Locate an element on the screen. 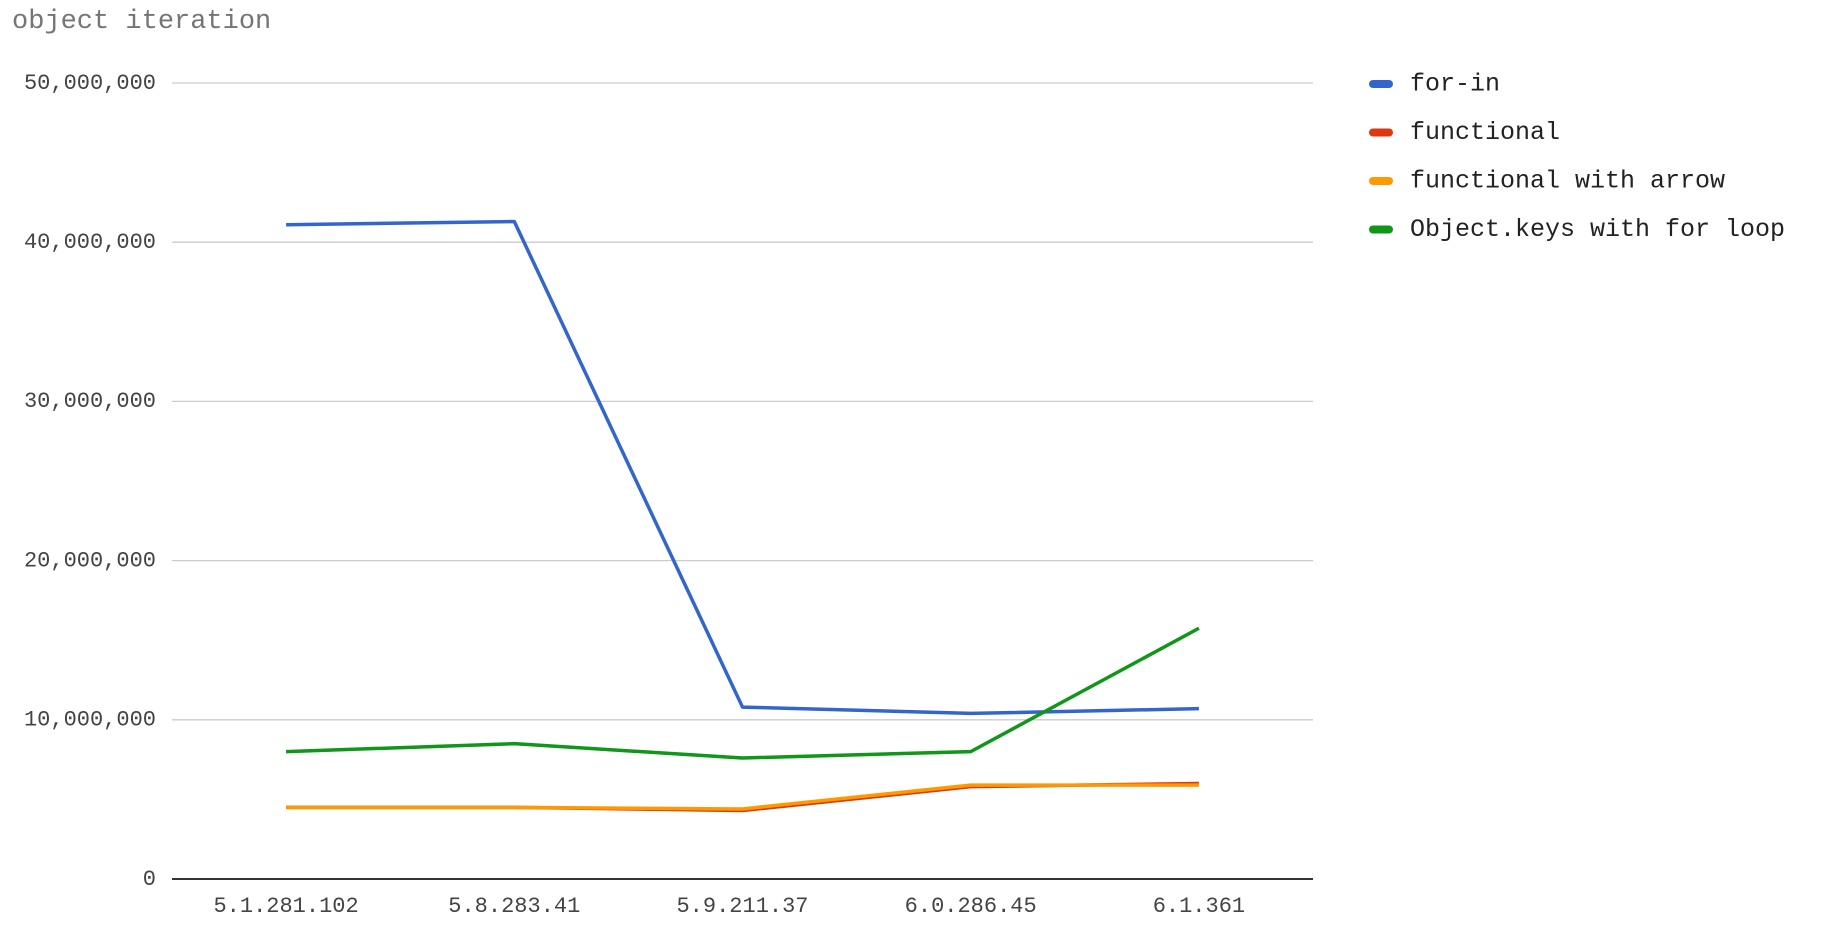 This screenshot has width=1846, height=926. x-tick-label: 6.0.286.45 is located at coordinates (971, 906).